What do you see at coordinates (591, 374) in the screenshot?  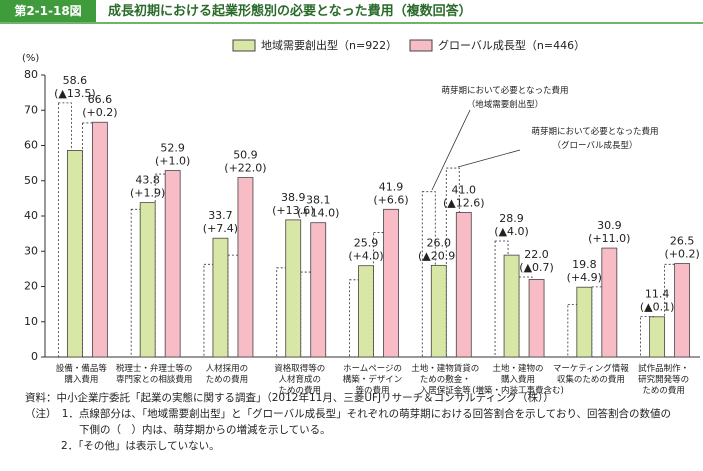 I see `x-tick-label: マーケティング情報収集のための費用` at bounding box center [591, 374].